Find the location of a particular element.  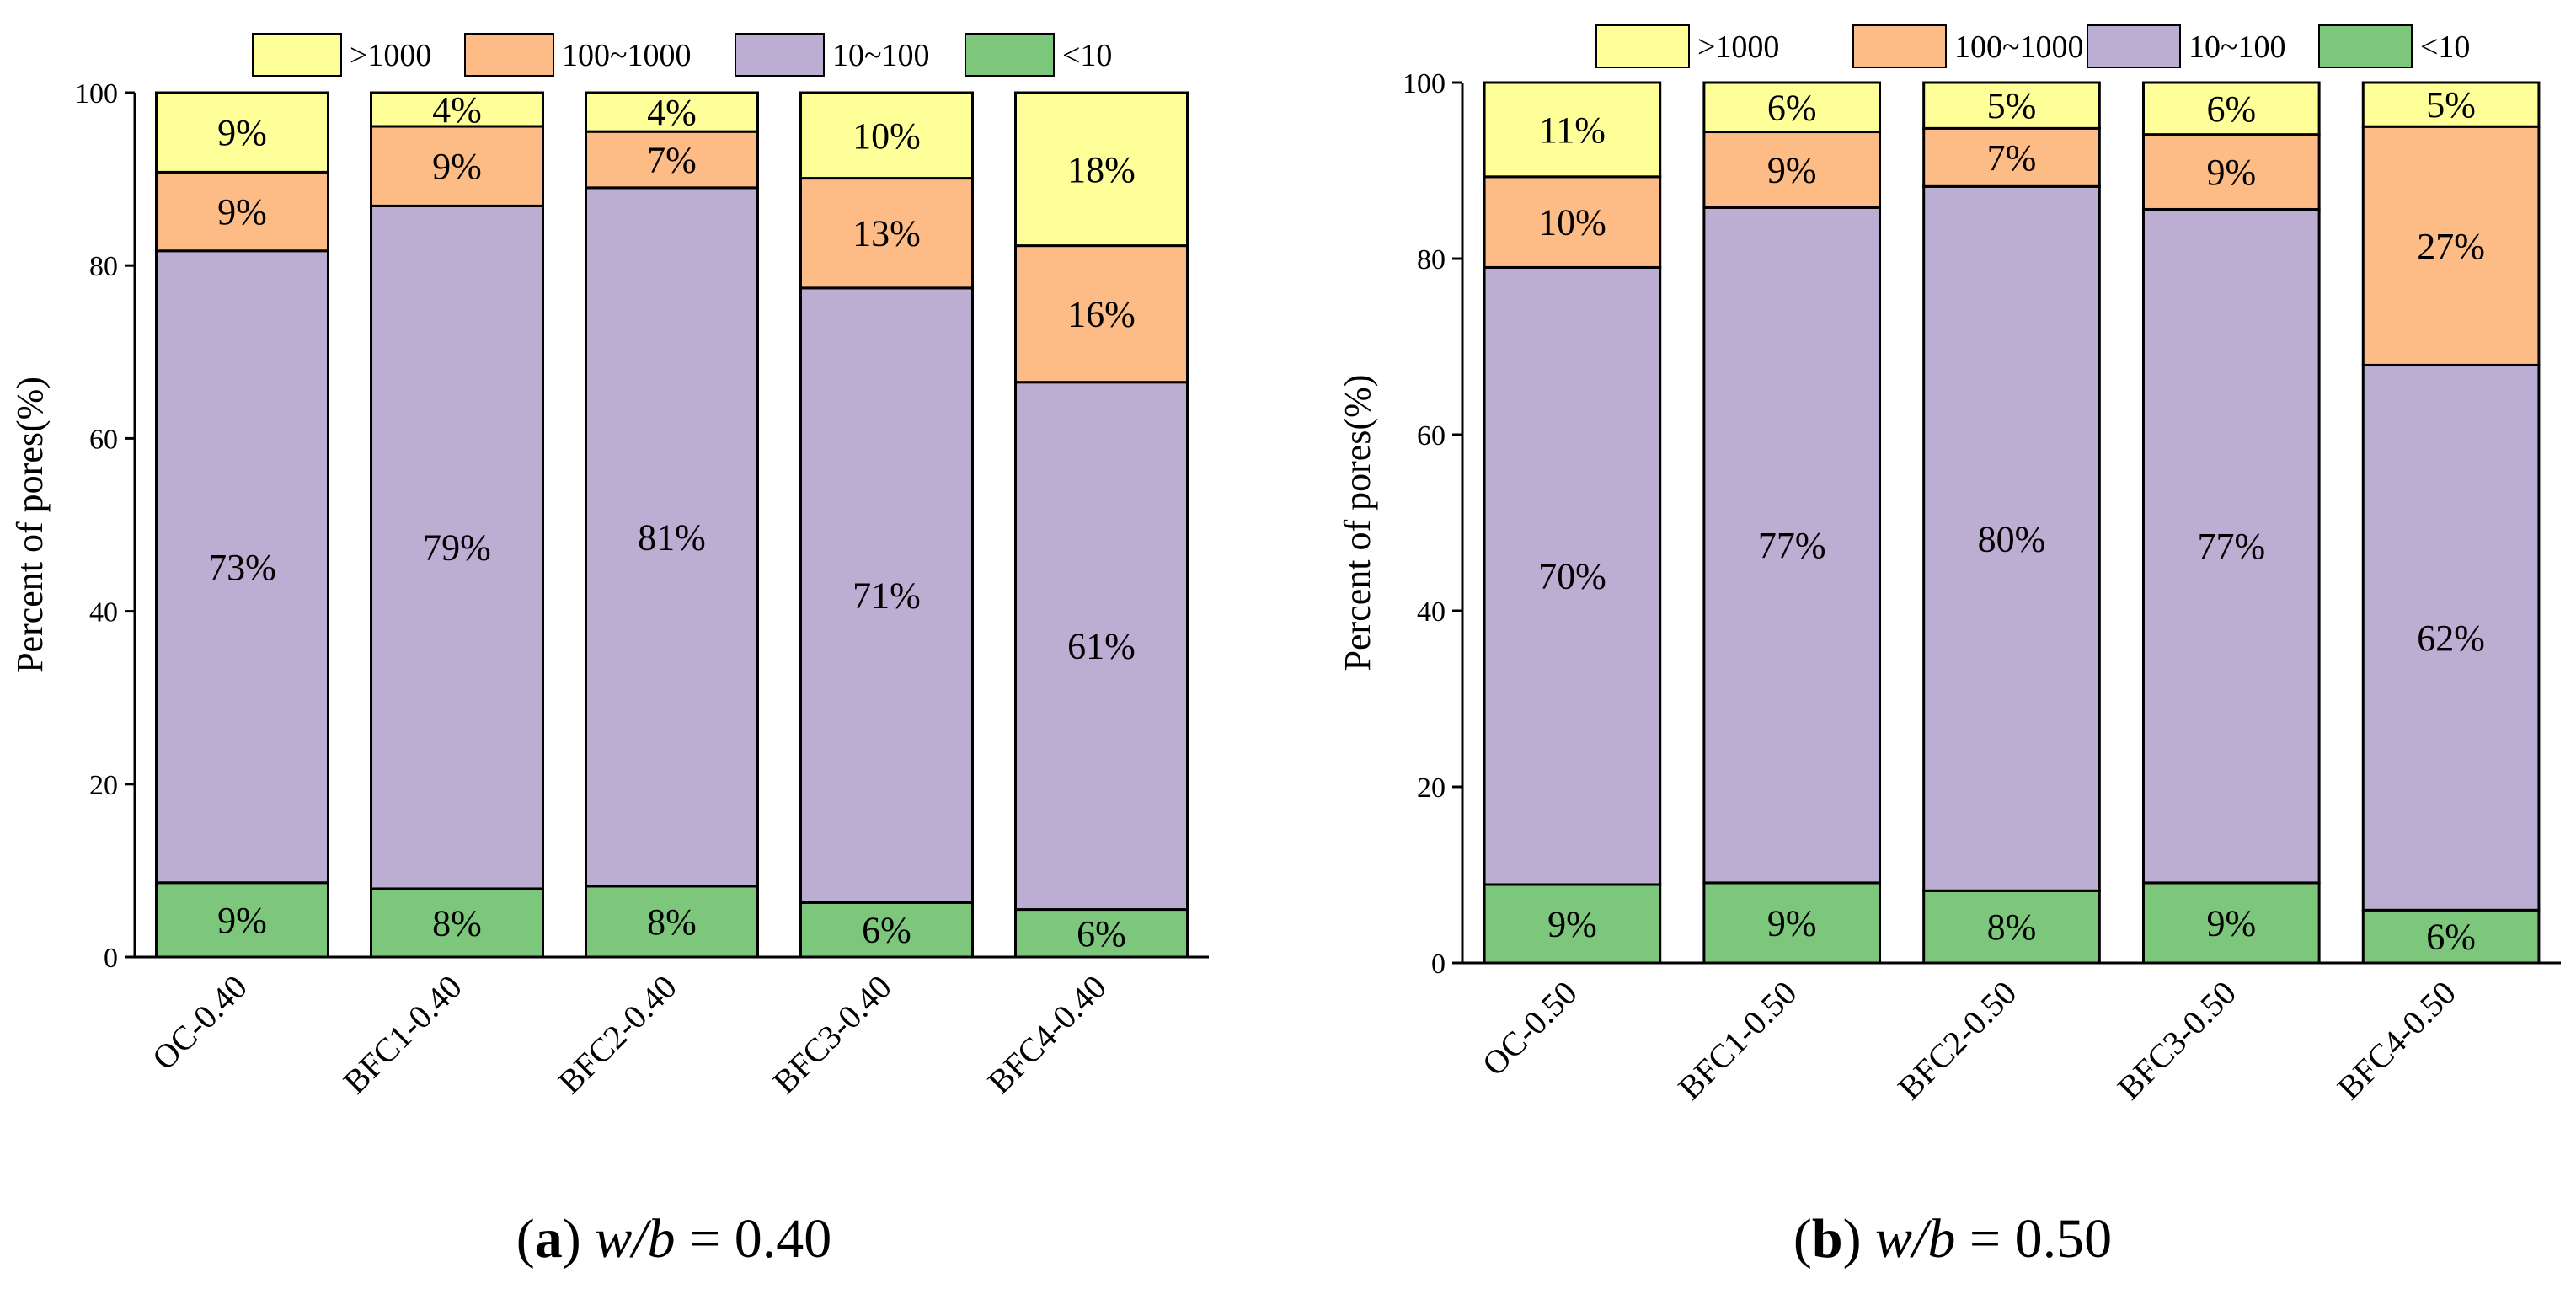

bar-segment-BFC3-0.50->1000 is located at coordinates (2231, 108).